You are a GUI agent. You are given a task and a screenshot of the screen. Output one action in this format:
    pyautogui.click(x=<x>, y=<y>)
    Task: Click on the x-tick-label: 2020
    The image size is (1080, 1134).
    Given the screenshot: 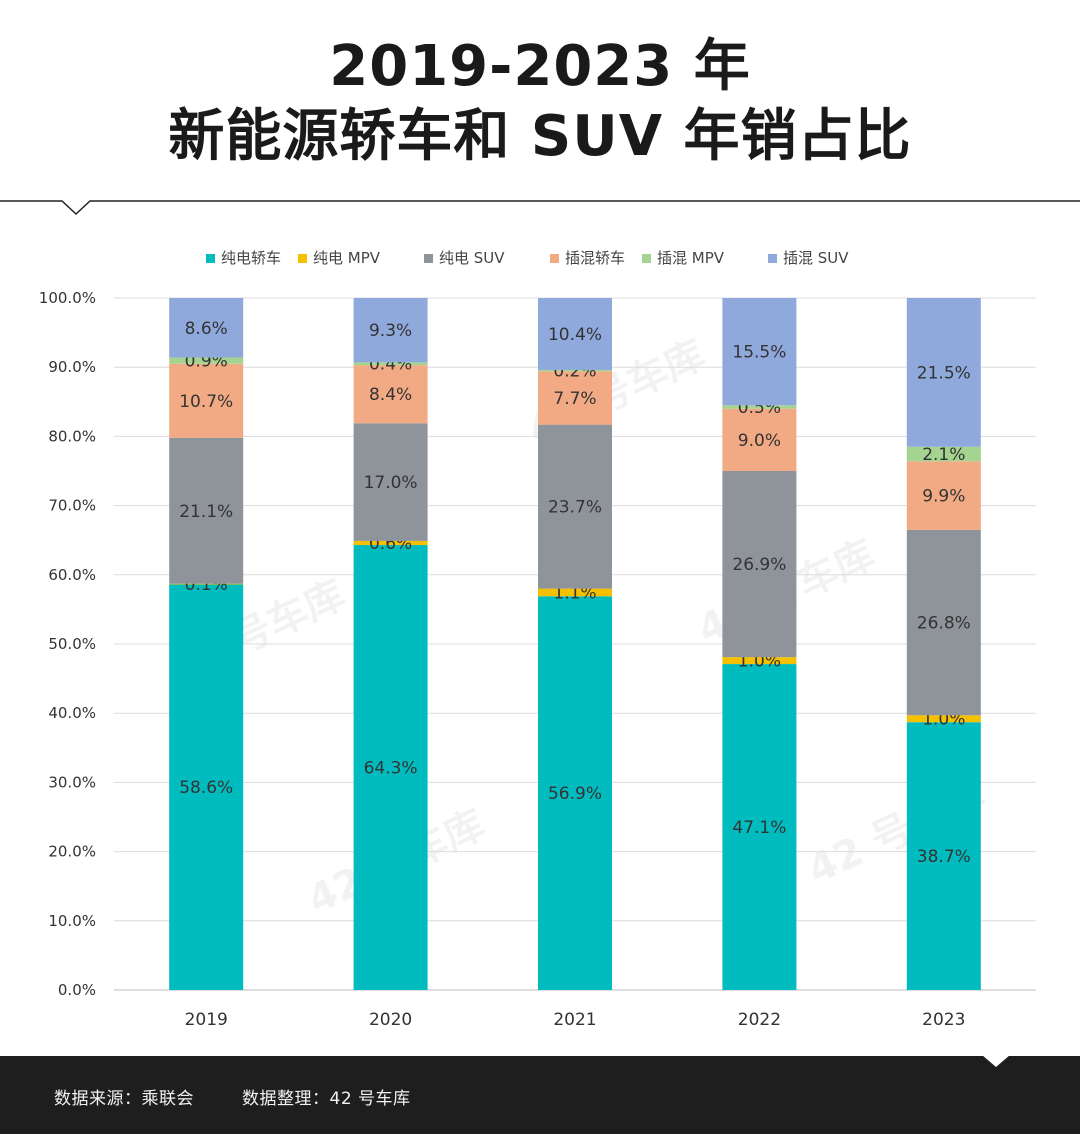 What is the action you would take?
    pyautogui.click(x=390, y=1020)
    